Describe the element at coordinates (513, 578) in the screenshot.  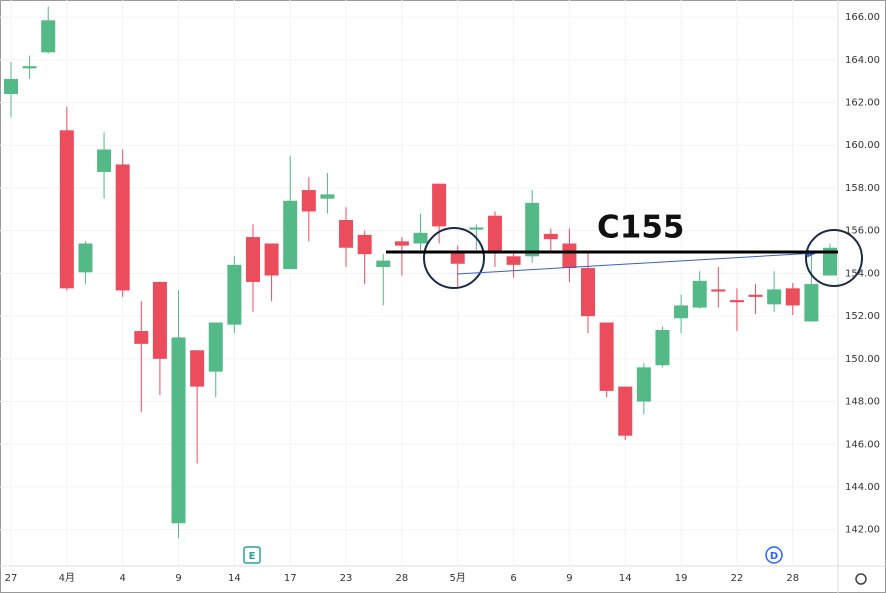
I see `x-tick-label: 6` at that location.